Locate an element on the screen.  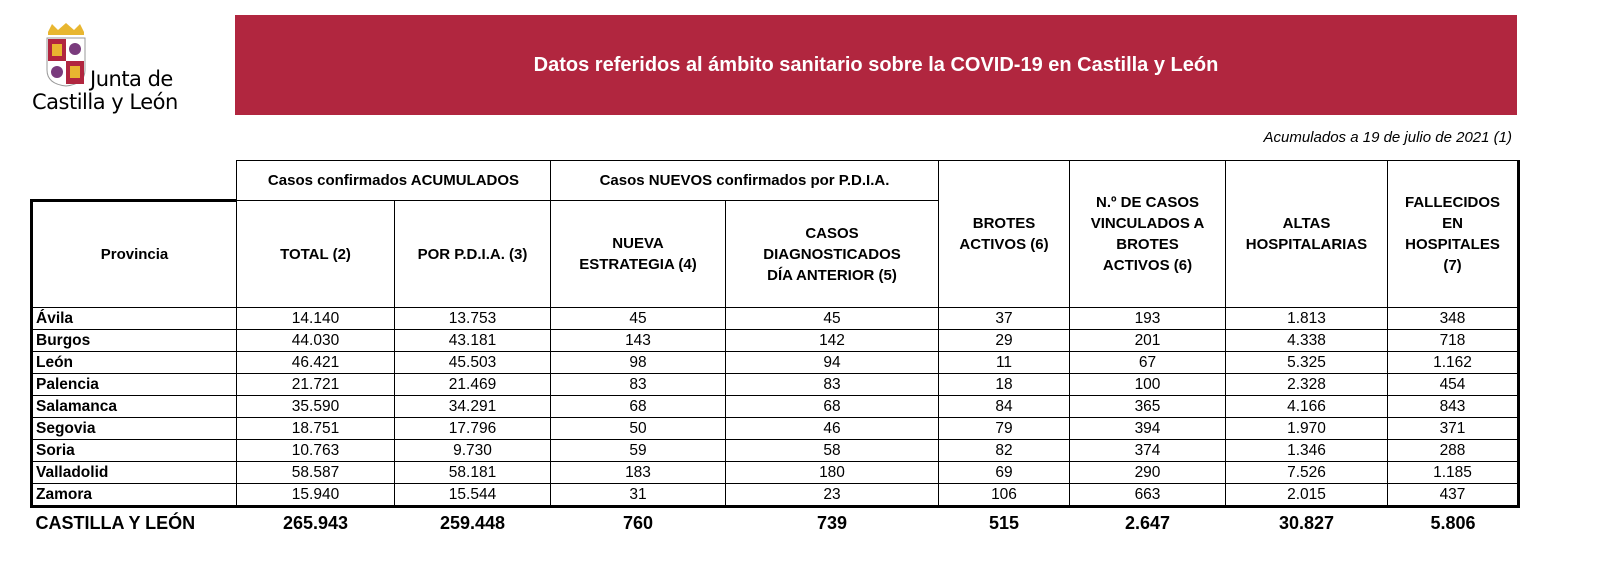
table-row: León 46.421 45.503 98 94 11 67 5.325 1.162 is located at coordinates (775, 362).